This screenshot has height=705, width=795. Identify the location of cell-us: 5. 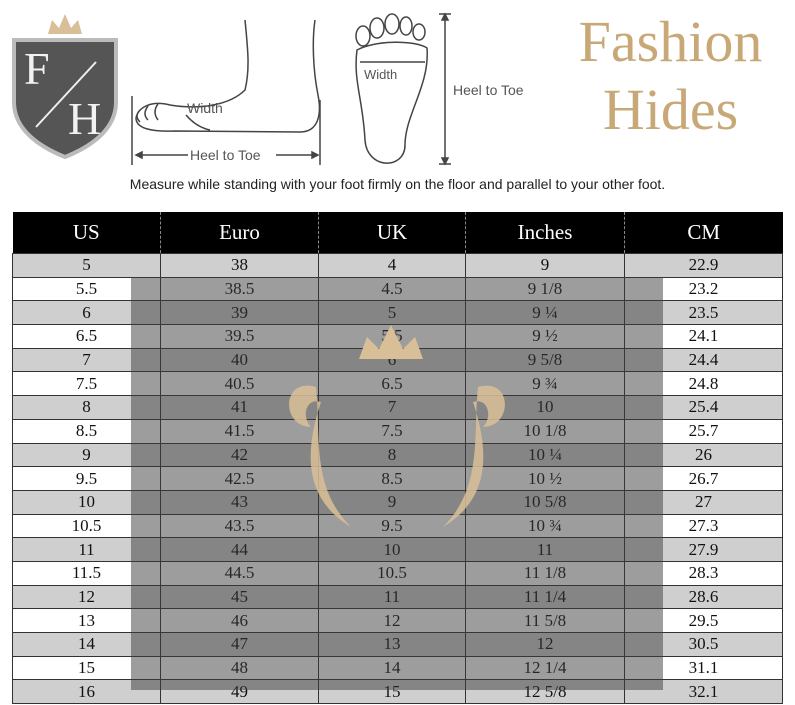
(86, 265).